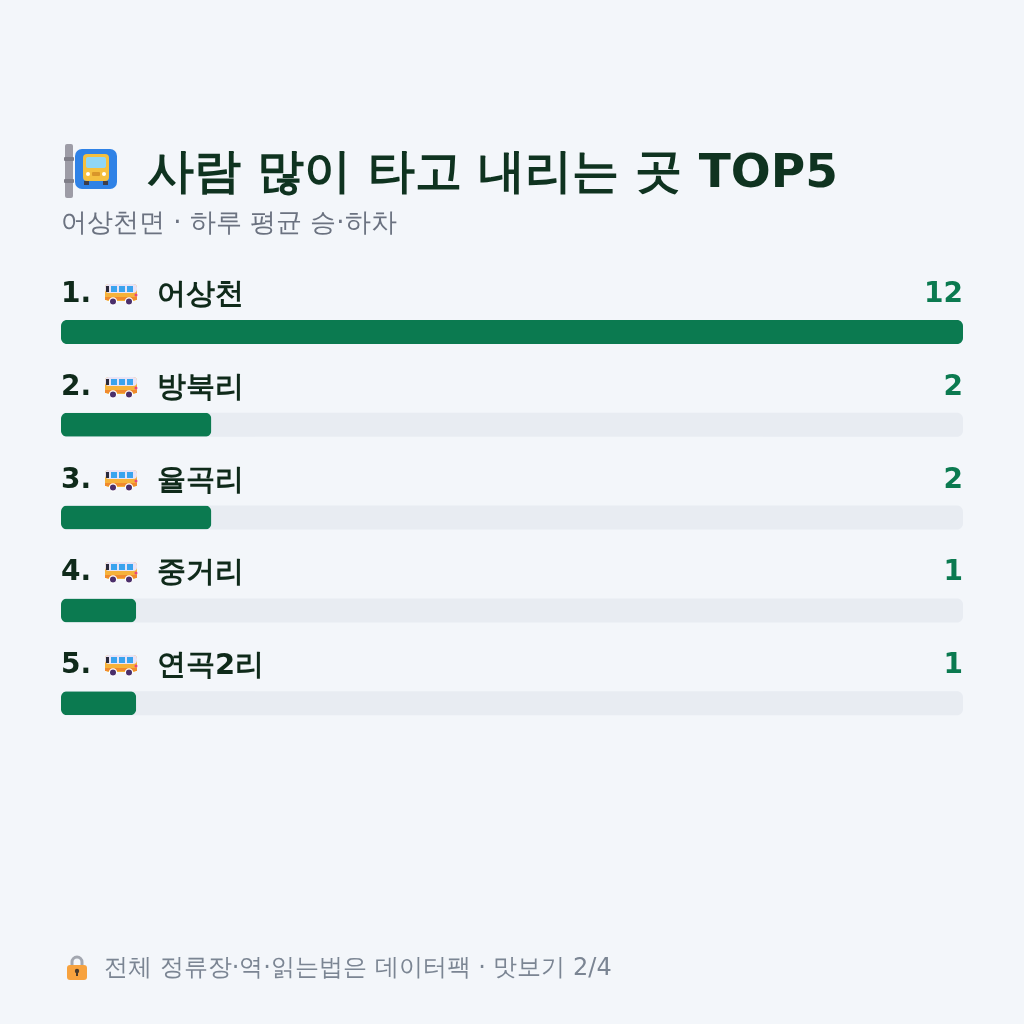 The height and width of the screenshot is (1024, 1024). I want to click on category-label: 5. 연곡2리, so click(163, 664).